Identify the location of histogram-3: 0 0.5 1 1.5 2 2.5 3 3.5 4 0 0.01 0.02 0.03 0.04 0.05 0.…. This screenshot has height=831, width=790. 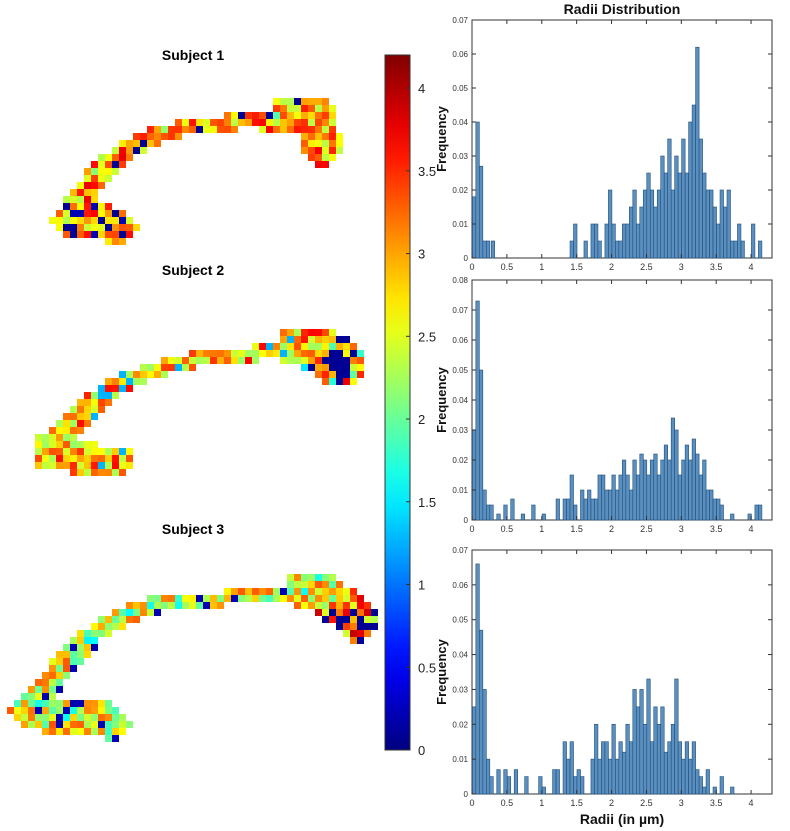
(603, 686).